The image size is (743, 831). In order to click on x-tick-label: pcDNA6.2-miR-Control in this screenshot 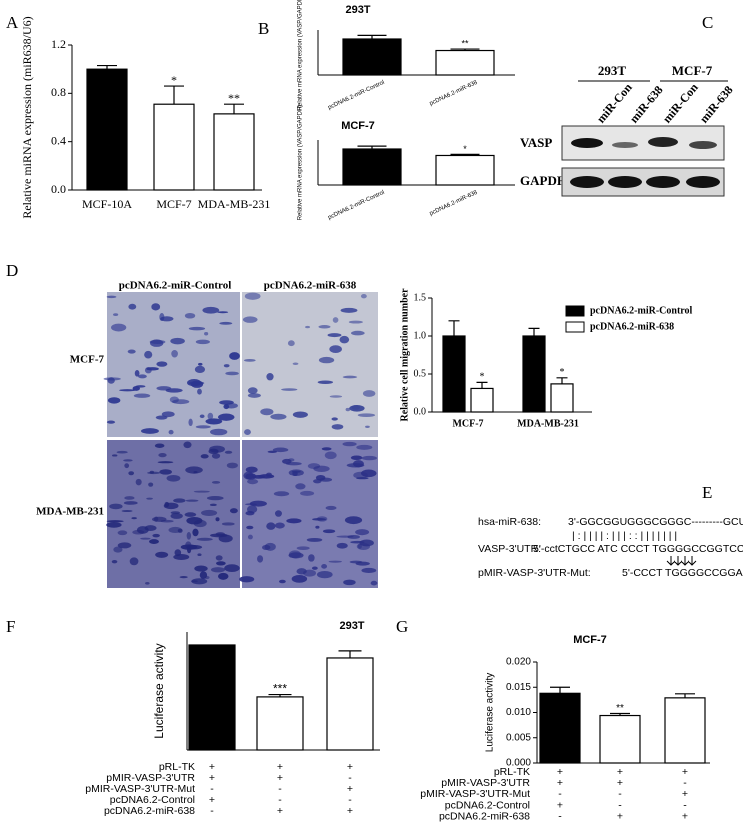, I will do `click(356, 95)`.